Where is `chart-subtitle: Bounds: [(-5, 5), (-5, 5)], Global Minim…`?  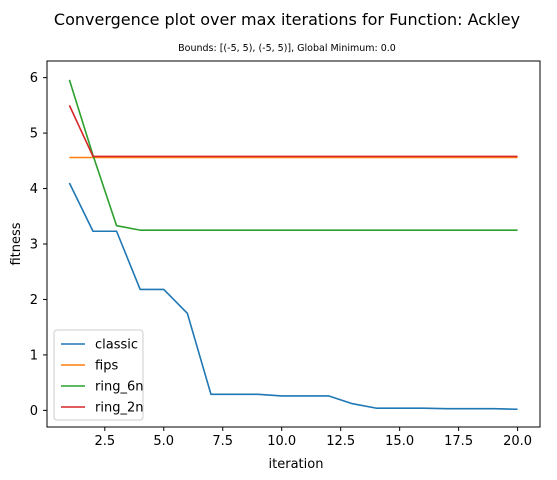 chart-subtitle: Bounds: [(-5, 5), (-5, 5)], Global Minim… is located at coordinates (287, 48).